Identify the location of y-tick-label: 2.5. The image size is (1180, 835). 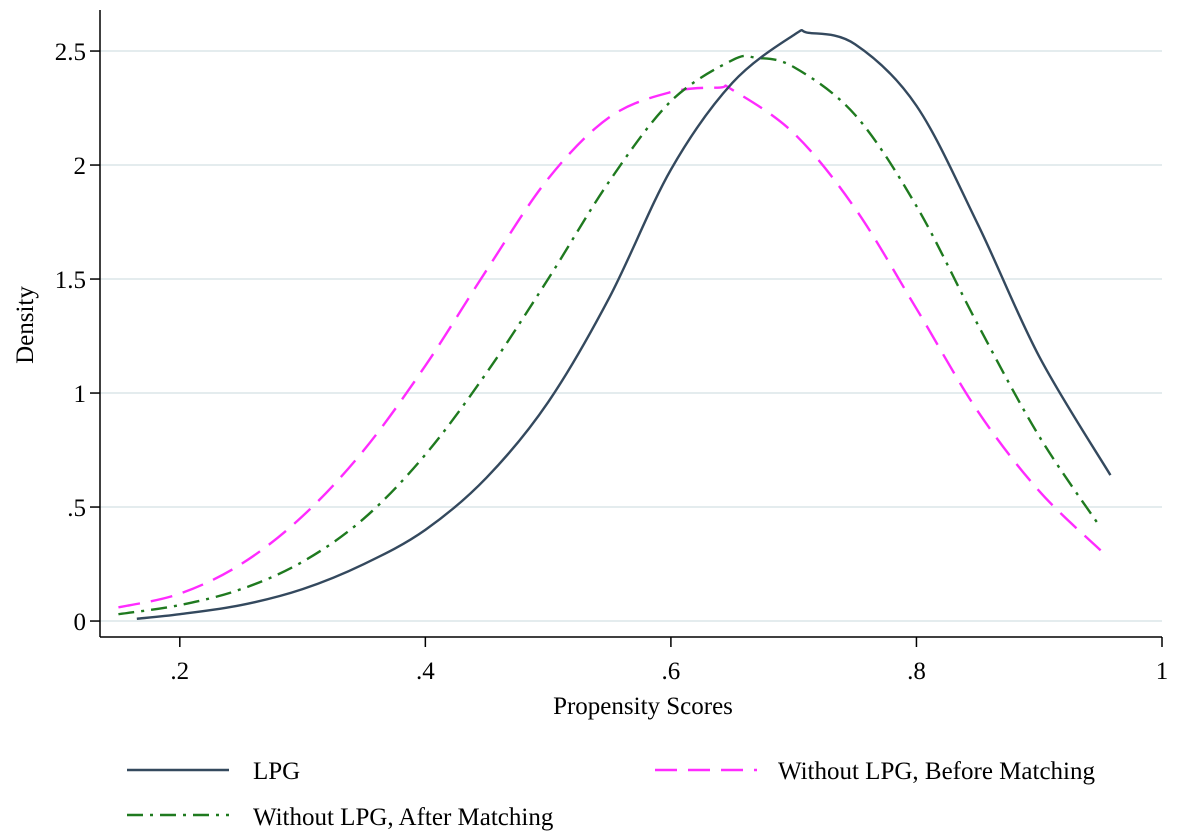
(70, 52).